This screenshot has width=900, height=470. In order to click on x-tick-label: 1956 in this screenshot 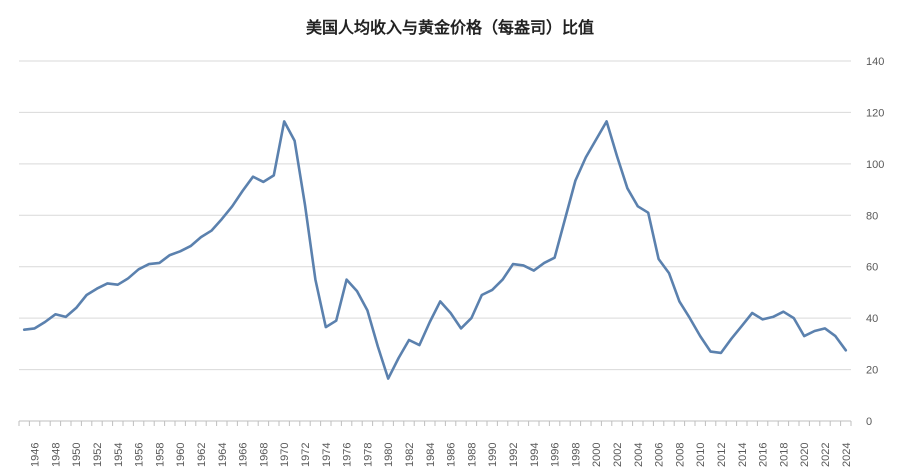, I will do `click(140, 455)`.